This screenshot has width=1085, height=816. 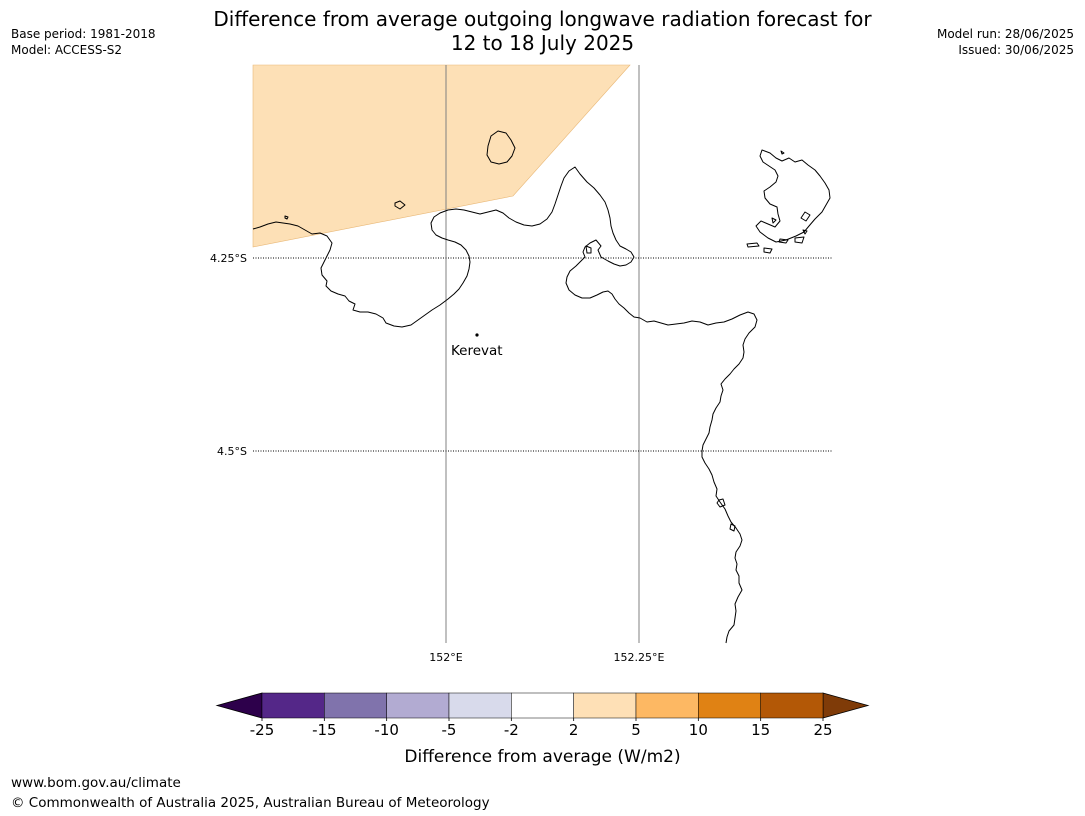 What do you see at coordinates (1005, 34) in the screenshot?
I see `model-run: Model run: 28/06/2025` at bounding box center [1005, 34].